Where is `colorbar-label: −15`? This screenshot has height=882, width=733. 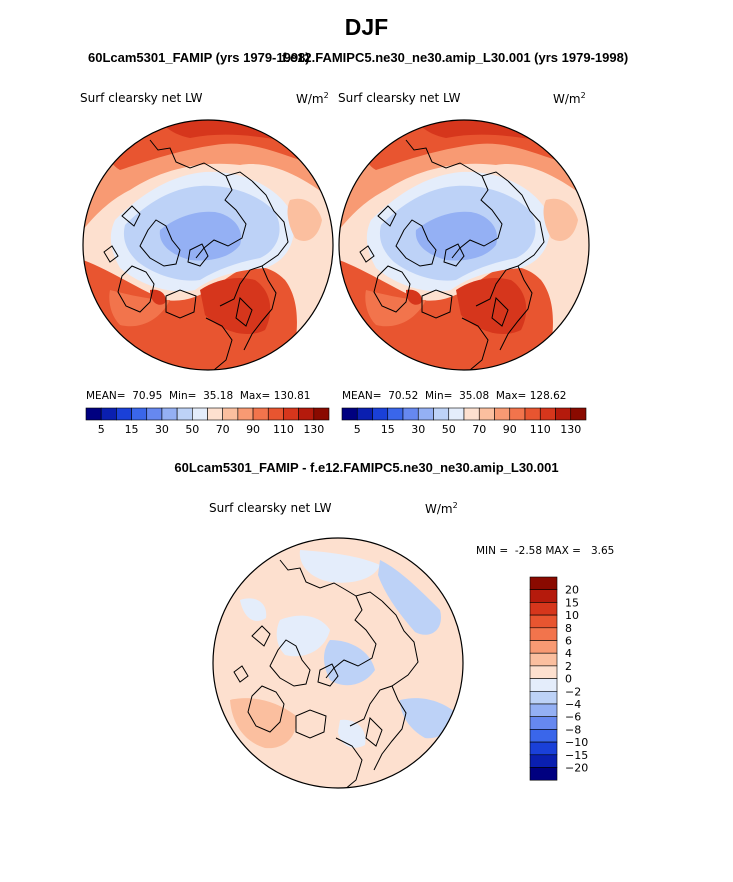 colorbar-label: −15 is located at coordinates (576, 755).